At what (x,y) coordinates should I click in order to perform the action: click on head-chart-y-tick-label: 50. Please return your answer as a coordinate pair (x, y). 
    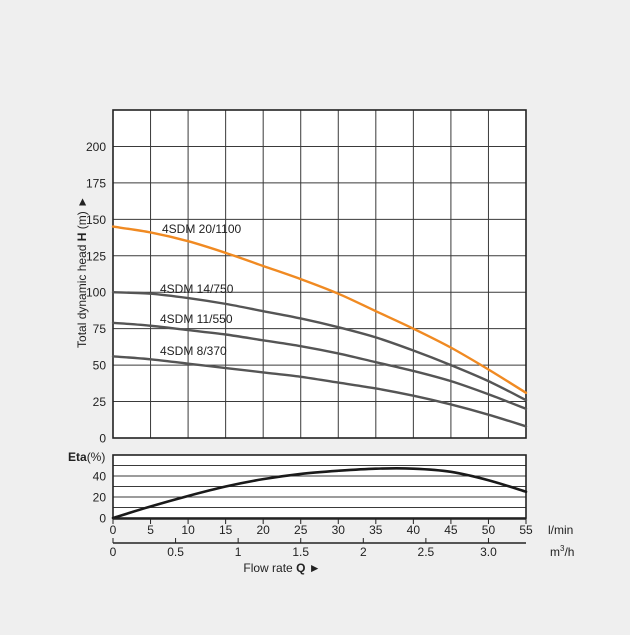
    Looking at the image, I should click on (100, 366).